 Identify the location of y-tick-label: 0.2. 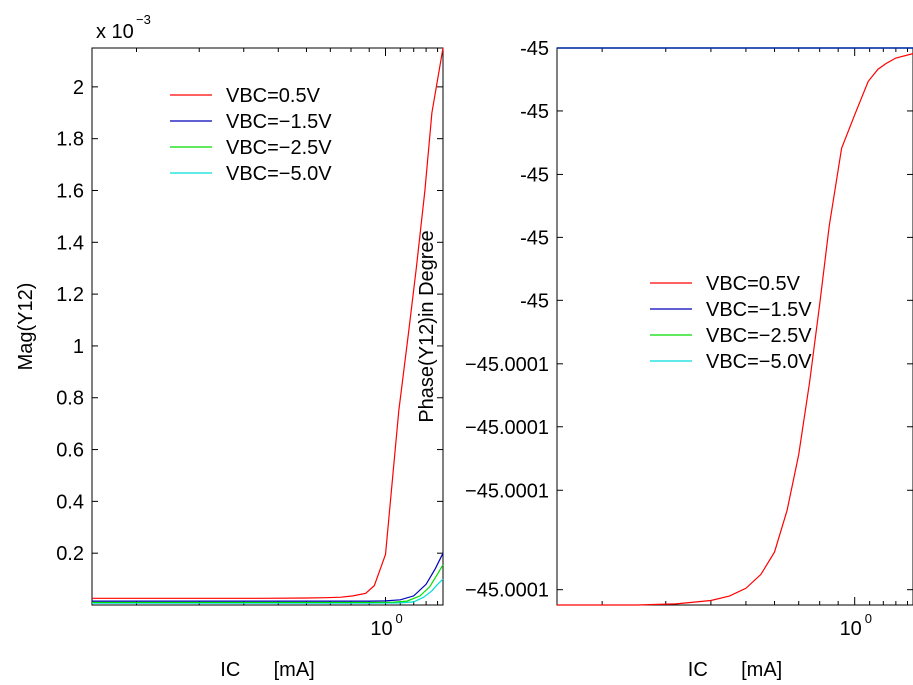
(70, 554).